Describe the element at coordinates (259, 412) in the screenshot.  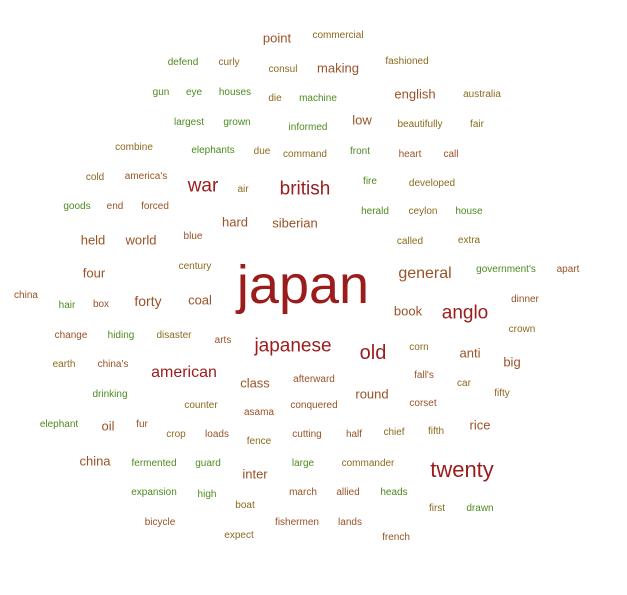
I see `word-asama: asama` at that location.